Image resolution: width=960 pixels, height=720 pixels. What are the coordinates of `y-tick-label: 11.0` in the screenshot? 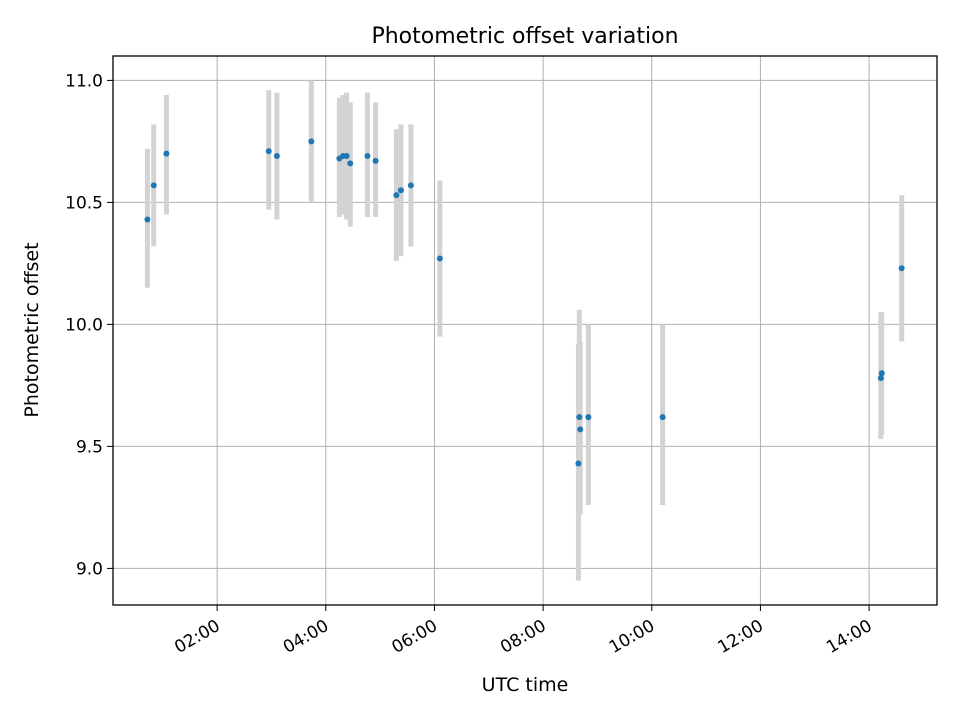 It's located at (84, 81).